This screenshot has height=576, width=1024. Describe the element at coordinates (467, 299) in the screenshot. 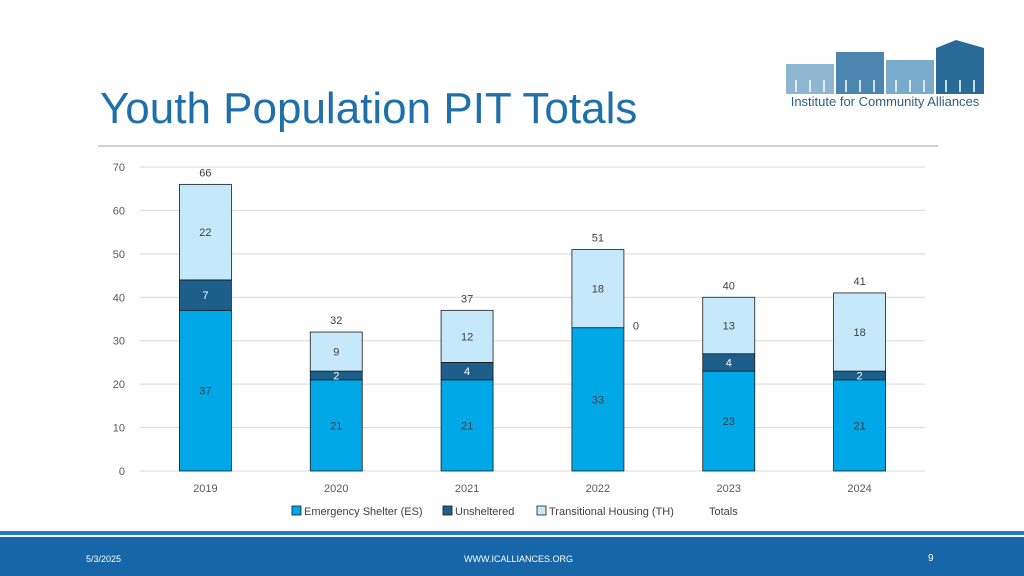

I see `total-label: 37` at that location.